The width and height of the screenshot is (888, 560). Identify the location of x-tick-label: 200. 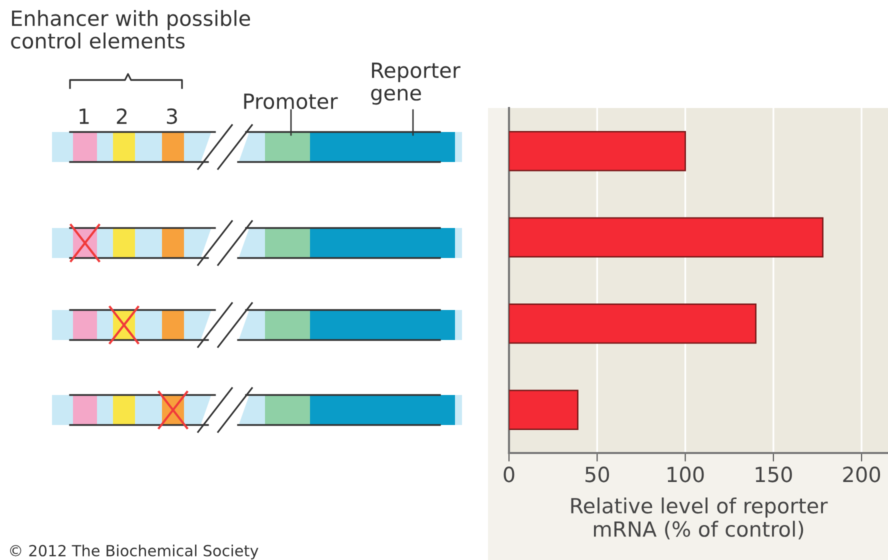
(861, 474).